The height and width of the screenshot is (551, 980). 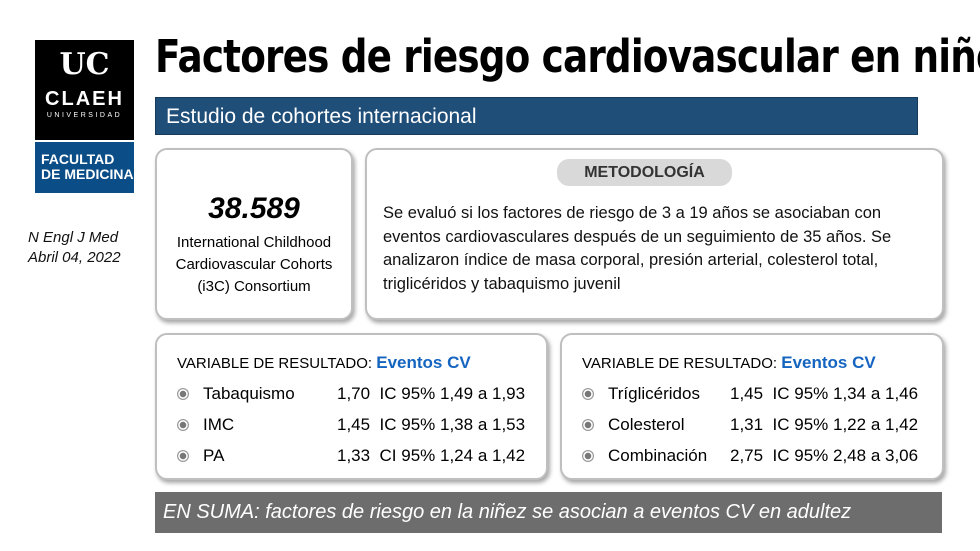 I want to click on result-row: Tabaquismo 1,70 IC 95% 1,49 a 1,93, so click(x=351, y=394).